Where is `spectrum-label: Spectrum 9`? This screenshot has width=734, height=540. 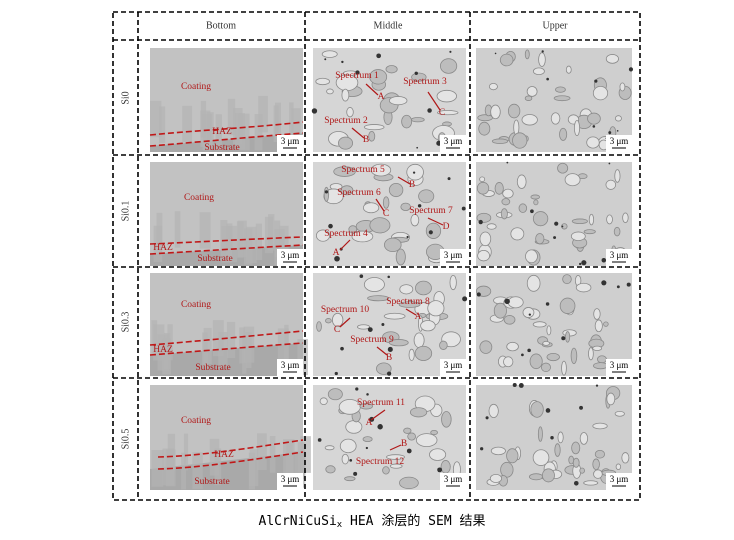
spectrum-label: Spectrum 9 is located at coordinates (372, 340).